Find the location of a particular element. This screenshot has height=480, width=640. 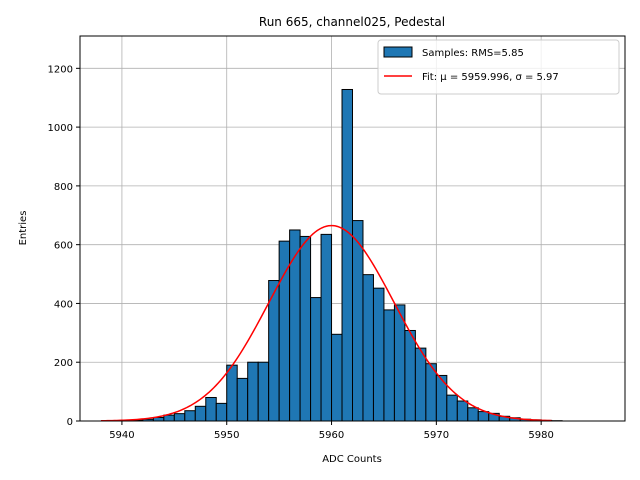

x-tick-label: 5960 is located at coordinates (331, 435).